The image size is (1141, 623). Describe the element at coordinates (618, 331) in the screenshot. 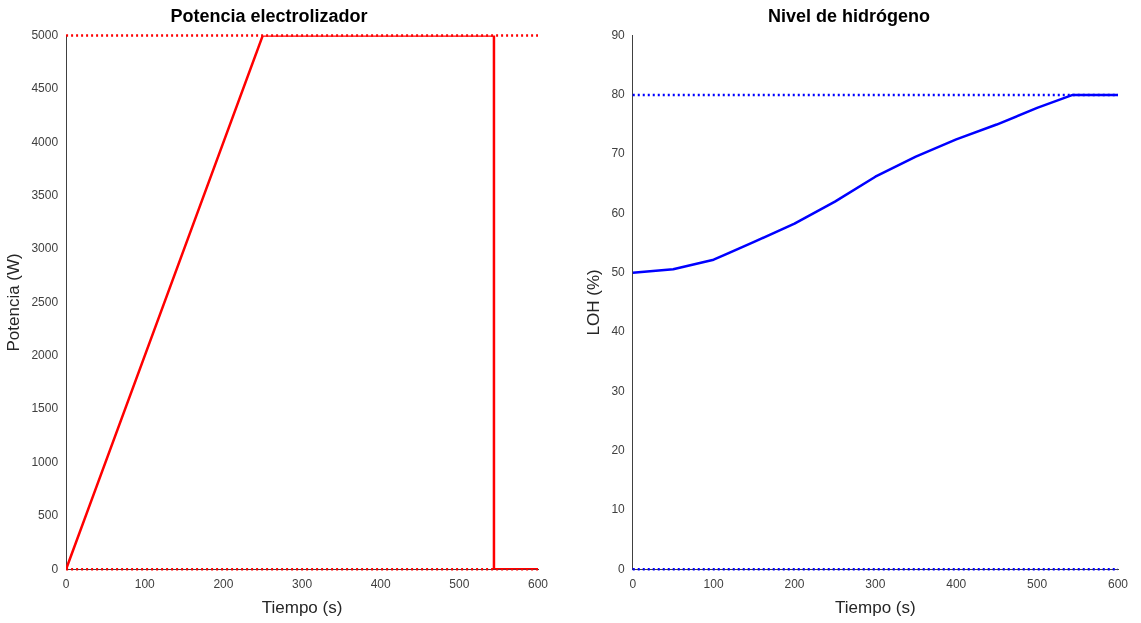

I see `y-tick-label: 40` at that location.